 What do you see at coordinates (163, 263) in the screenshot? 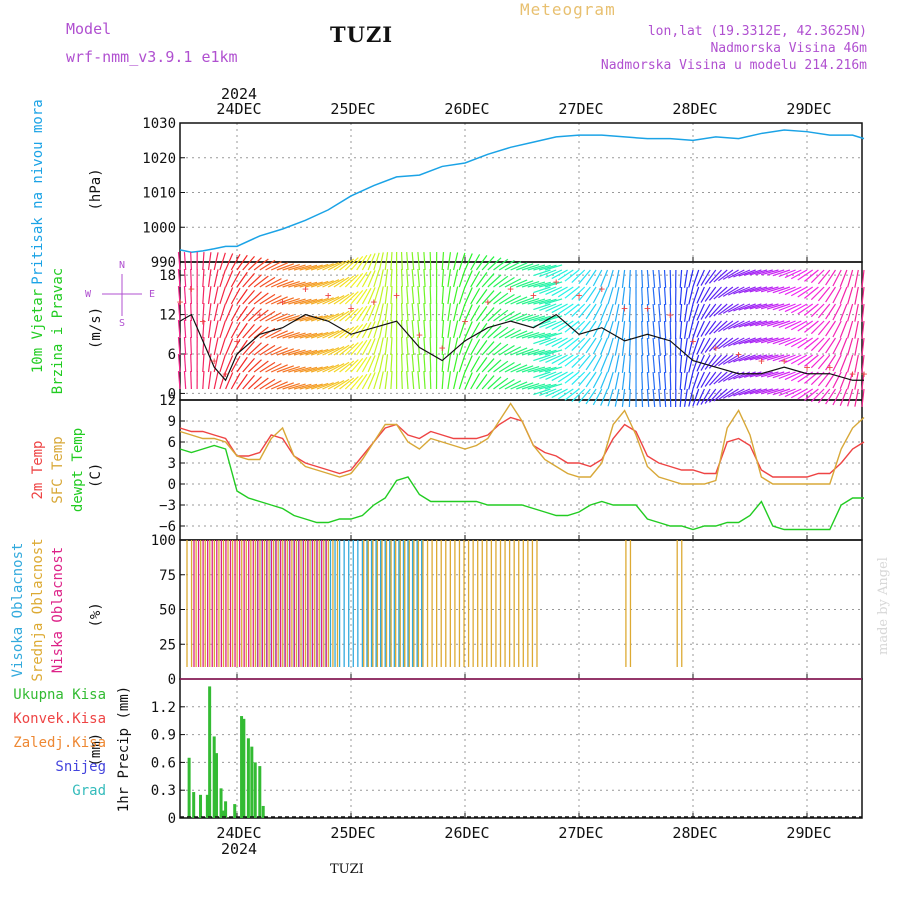
I see `y-tick-label: 990` at bounding box center [163, 263].